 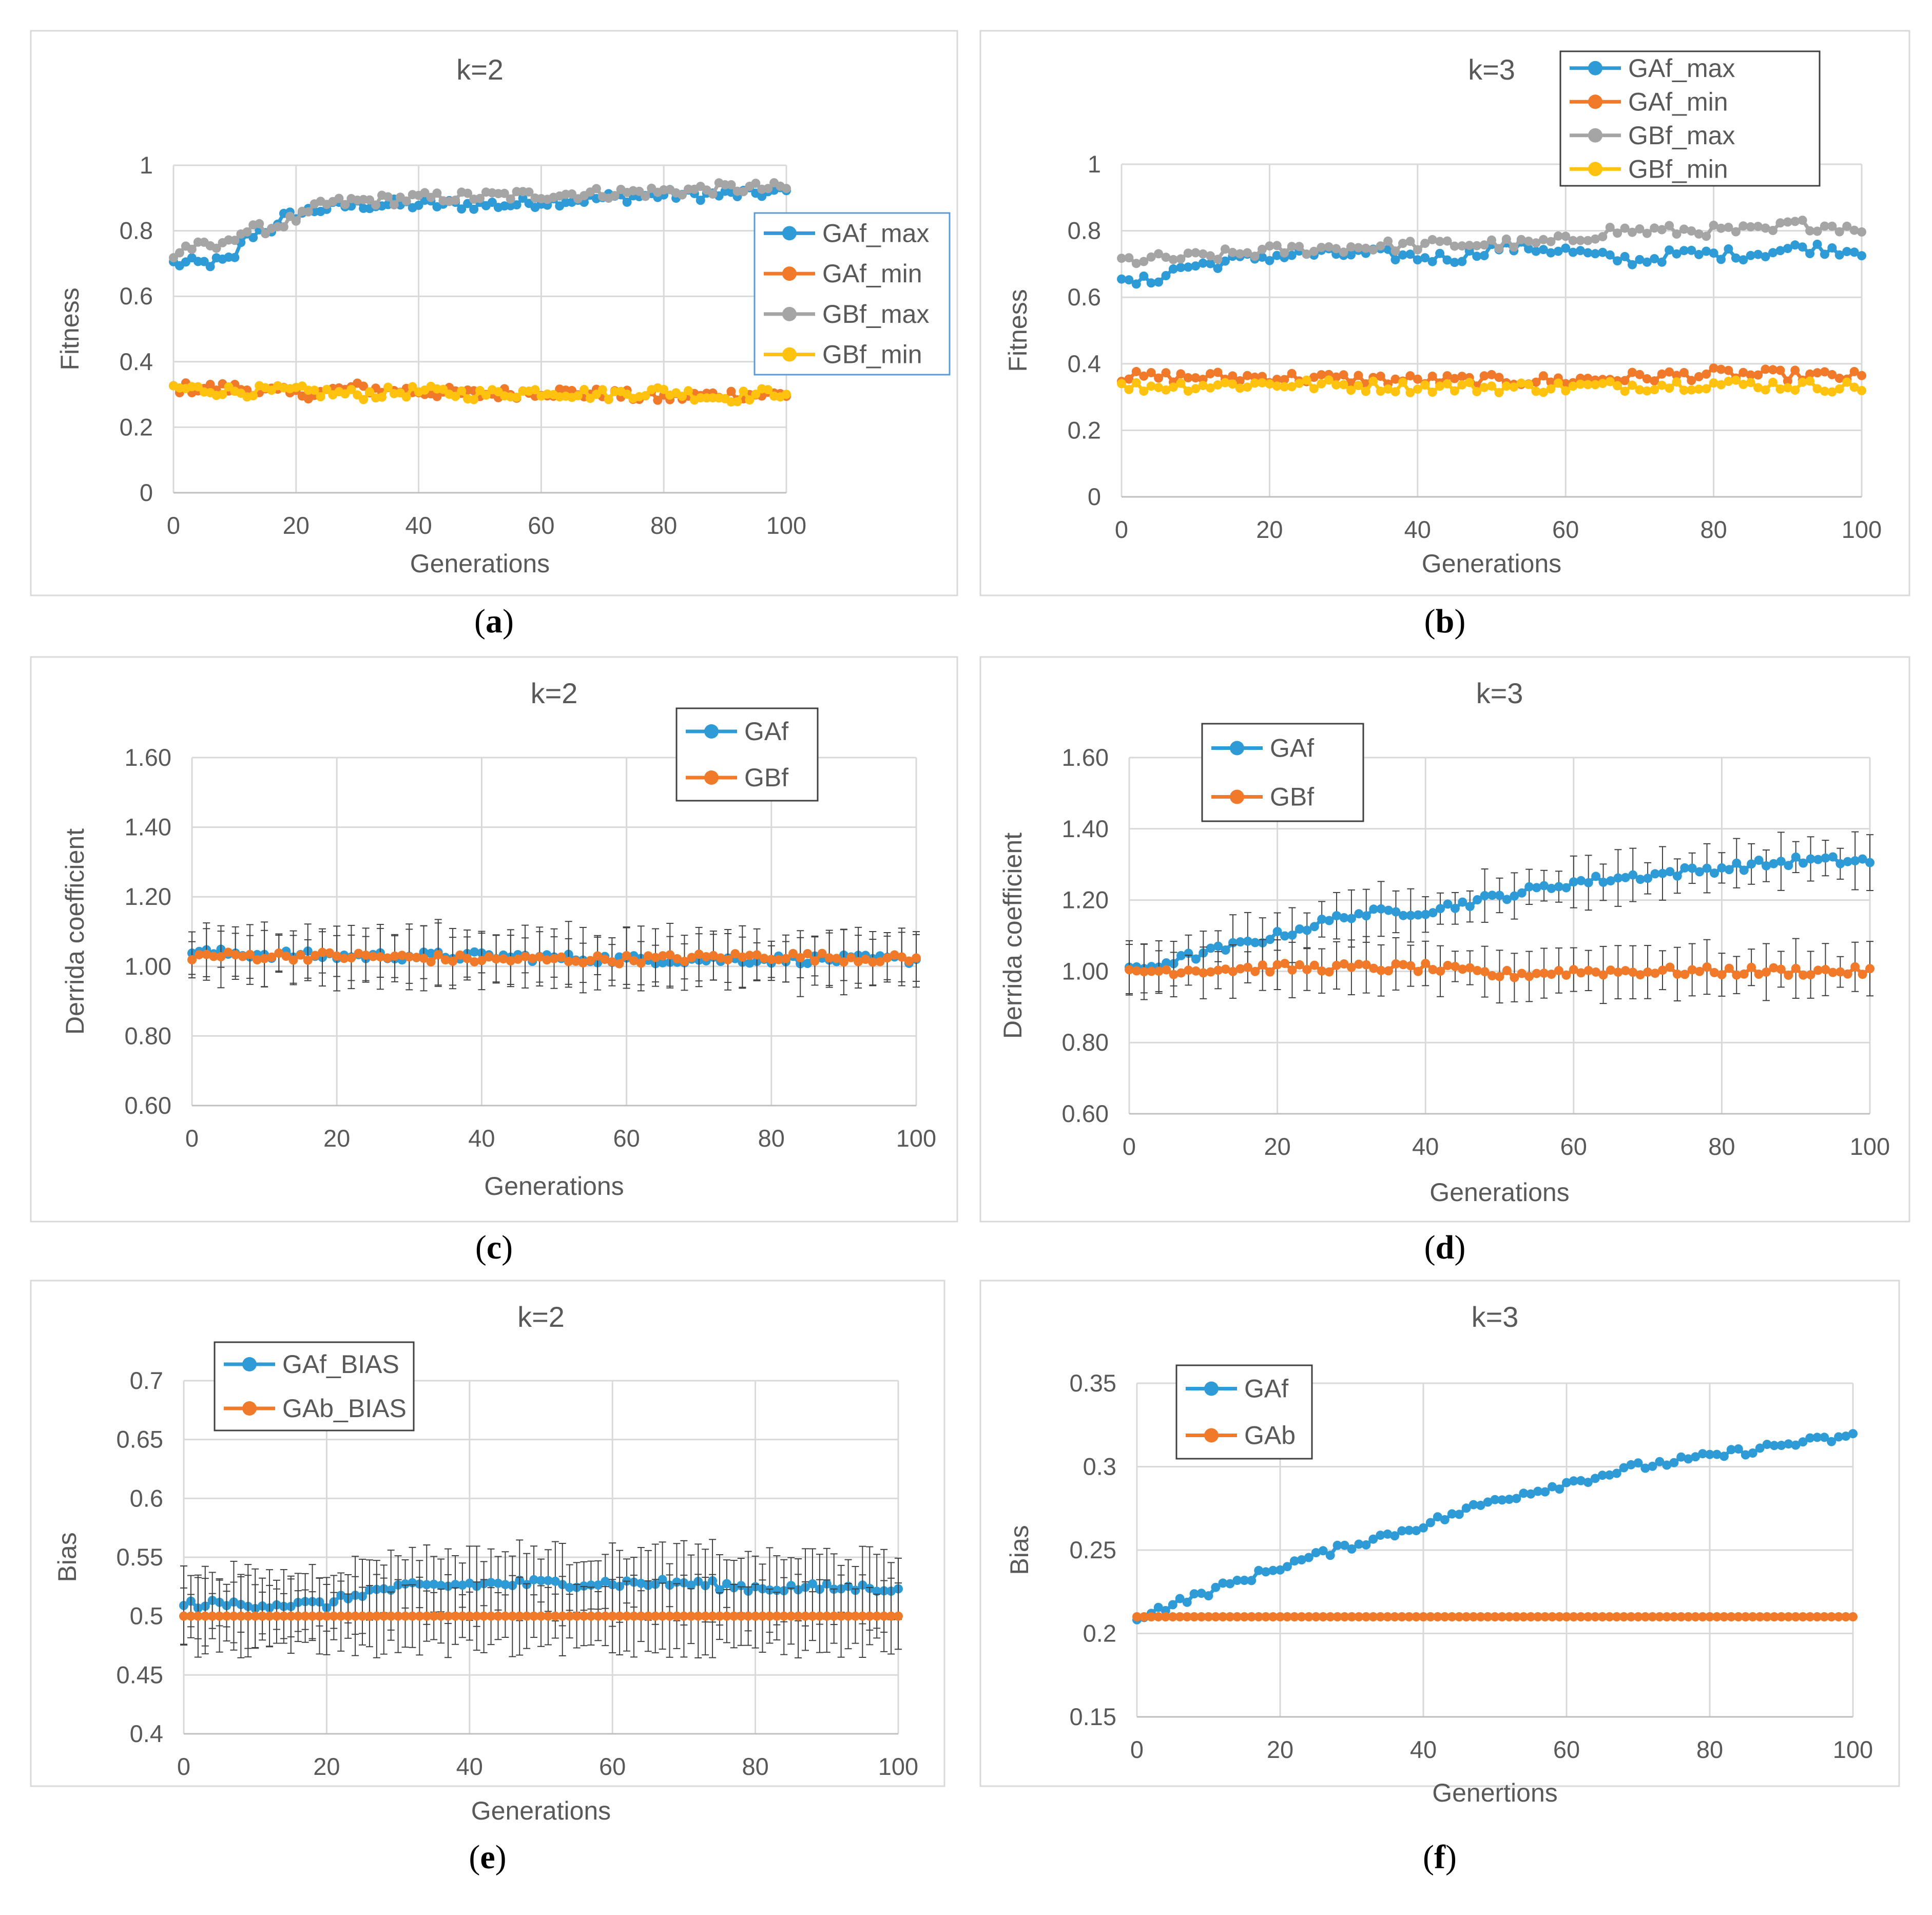 What do you see at coordinates (494, 1247) in the screenshot?
I see `panel-caption: (c)` at bounding box center [494, 1247].